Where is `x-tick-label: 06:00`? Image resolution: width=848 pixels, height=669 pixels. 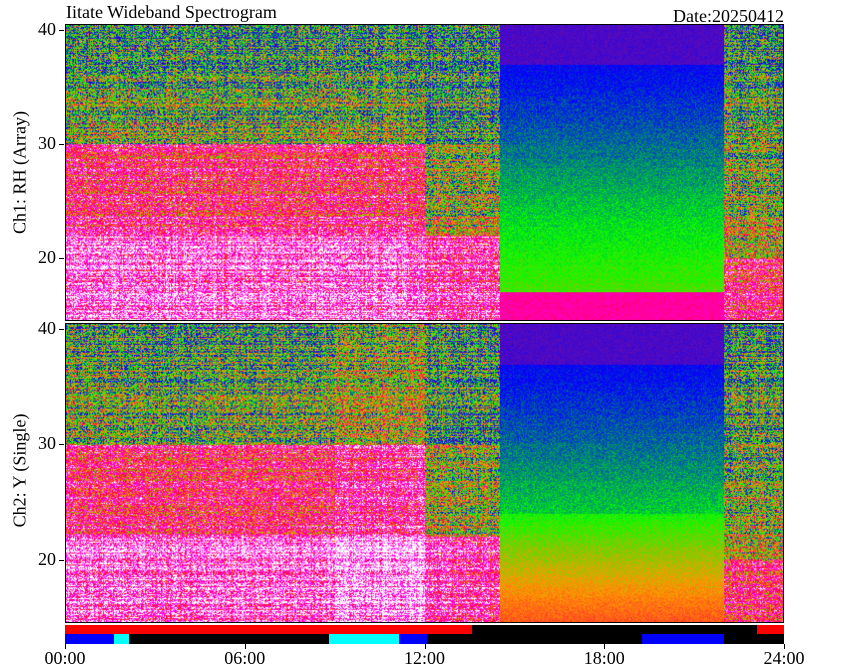
x-tick-label: 06:00 is located at coordinates (245, 658).